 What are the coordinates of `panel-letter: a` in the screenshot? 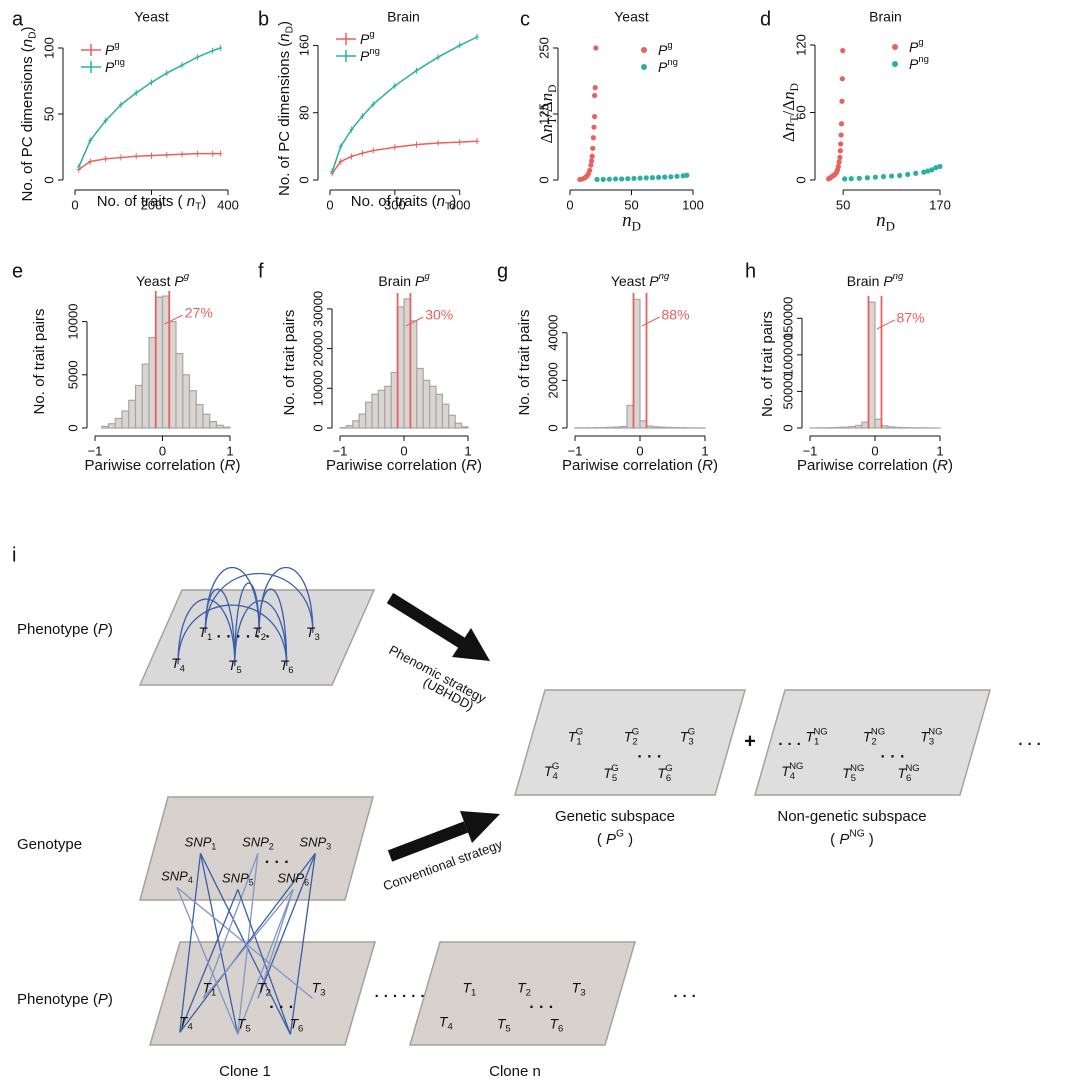 It's located at (18, 19).